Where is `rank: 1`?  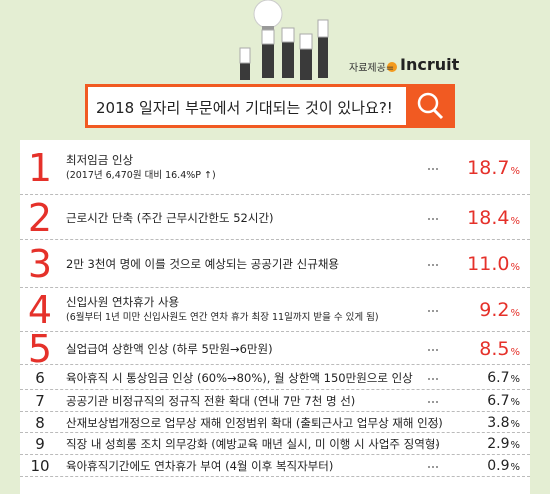
rank: 1 is located at coordinates (40, 167).